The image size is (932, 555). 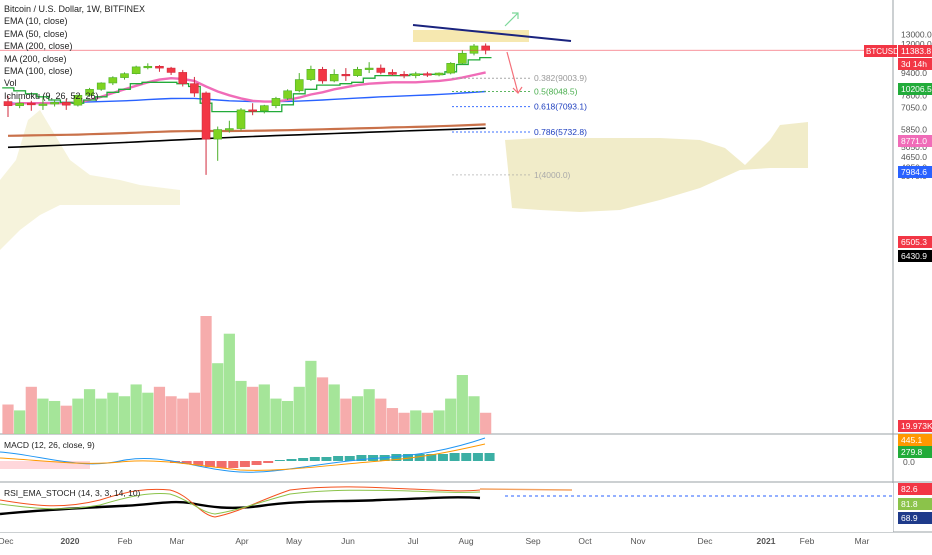 I want to click on price-badge-value: 8771.0, so click(x=914, y=141).